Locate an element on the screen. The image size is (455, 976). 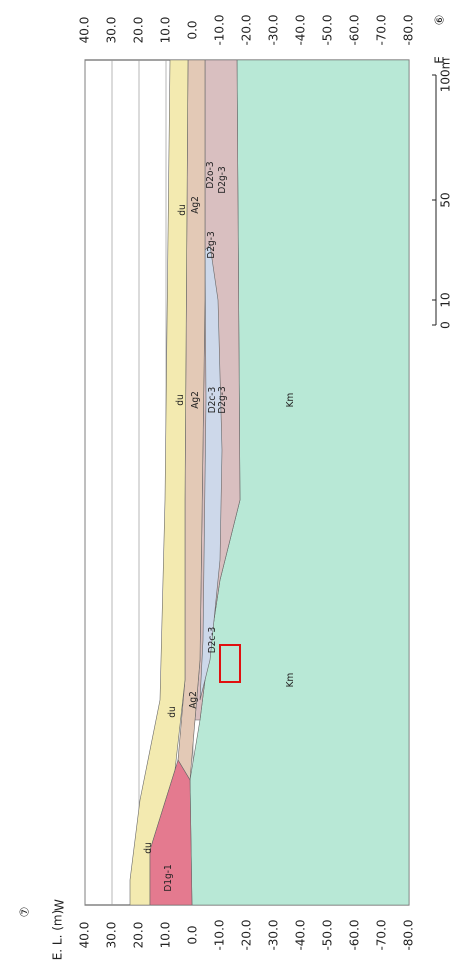
east-label: E is located at coordinates (440, 60).